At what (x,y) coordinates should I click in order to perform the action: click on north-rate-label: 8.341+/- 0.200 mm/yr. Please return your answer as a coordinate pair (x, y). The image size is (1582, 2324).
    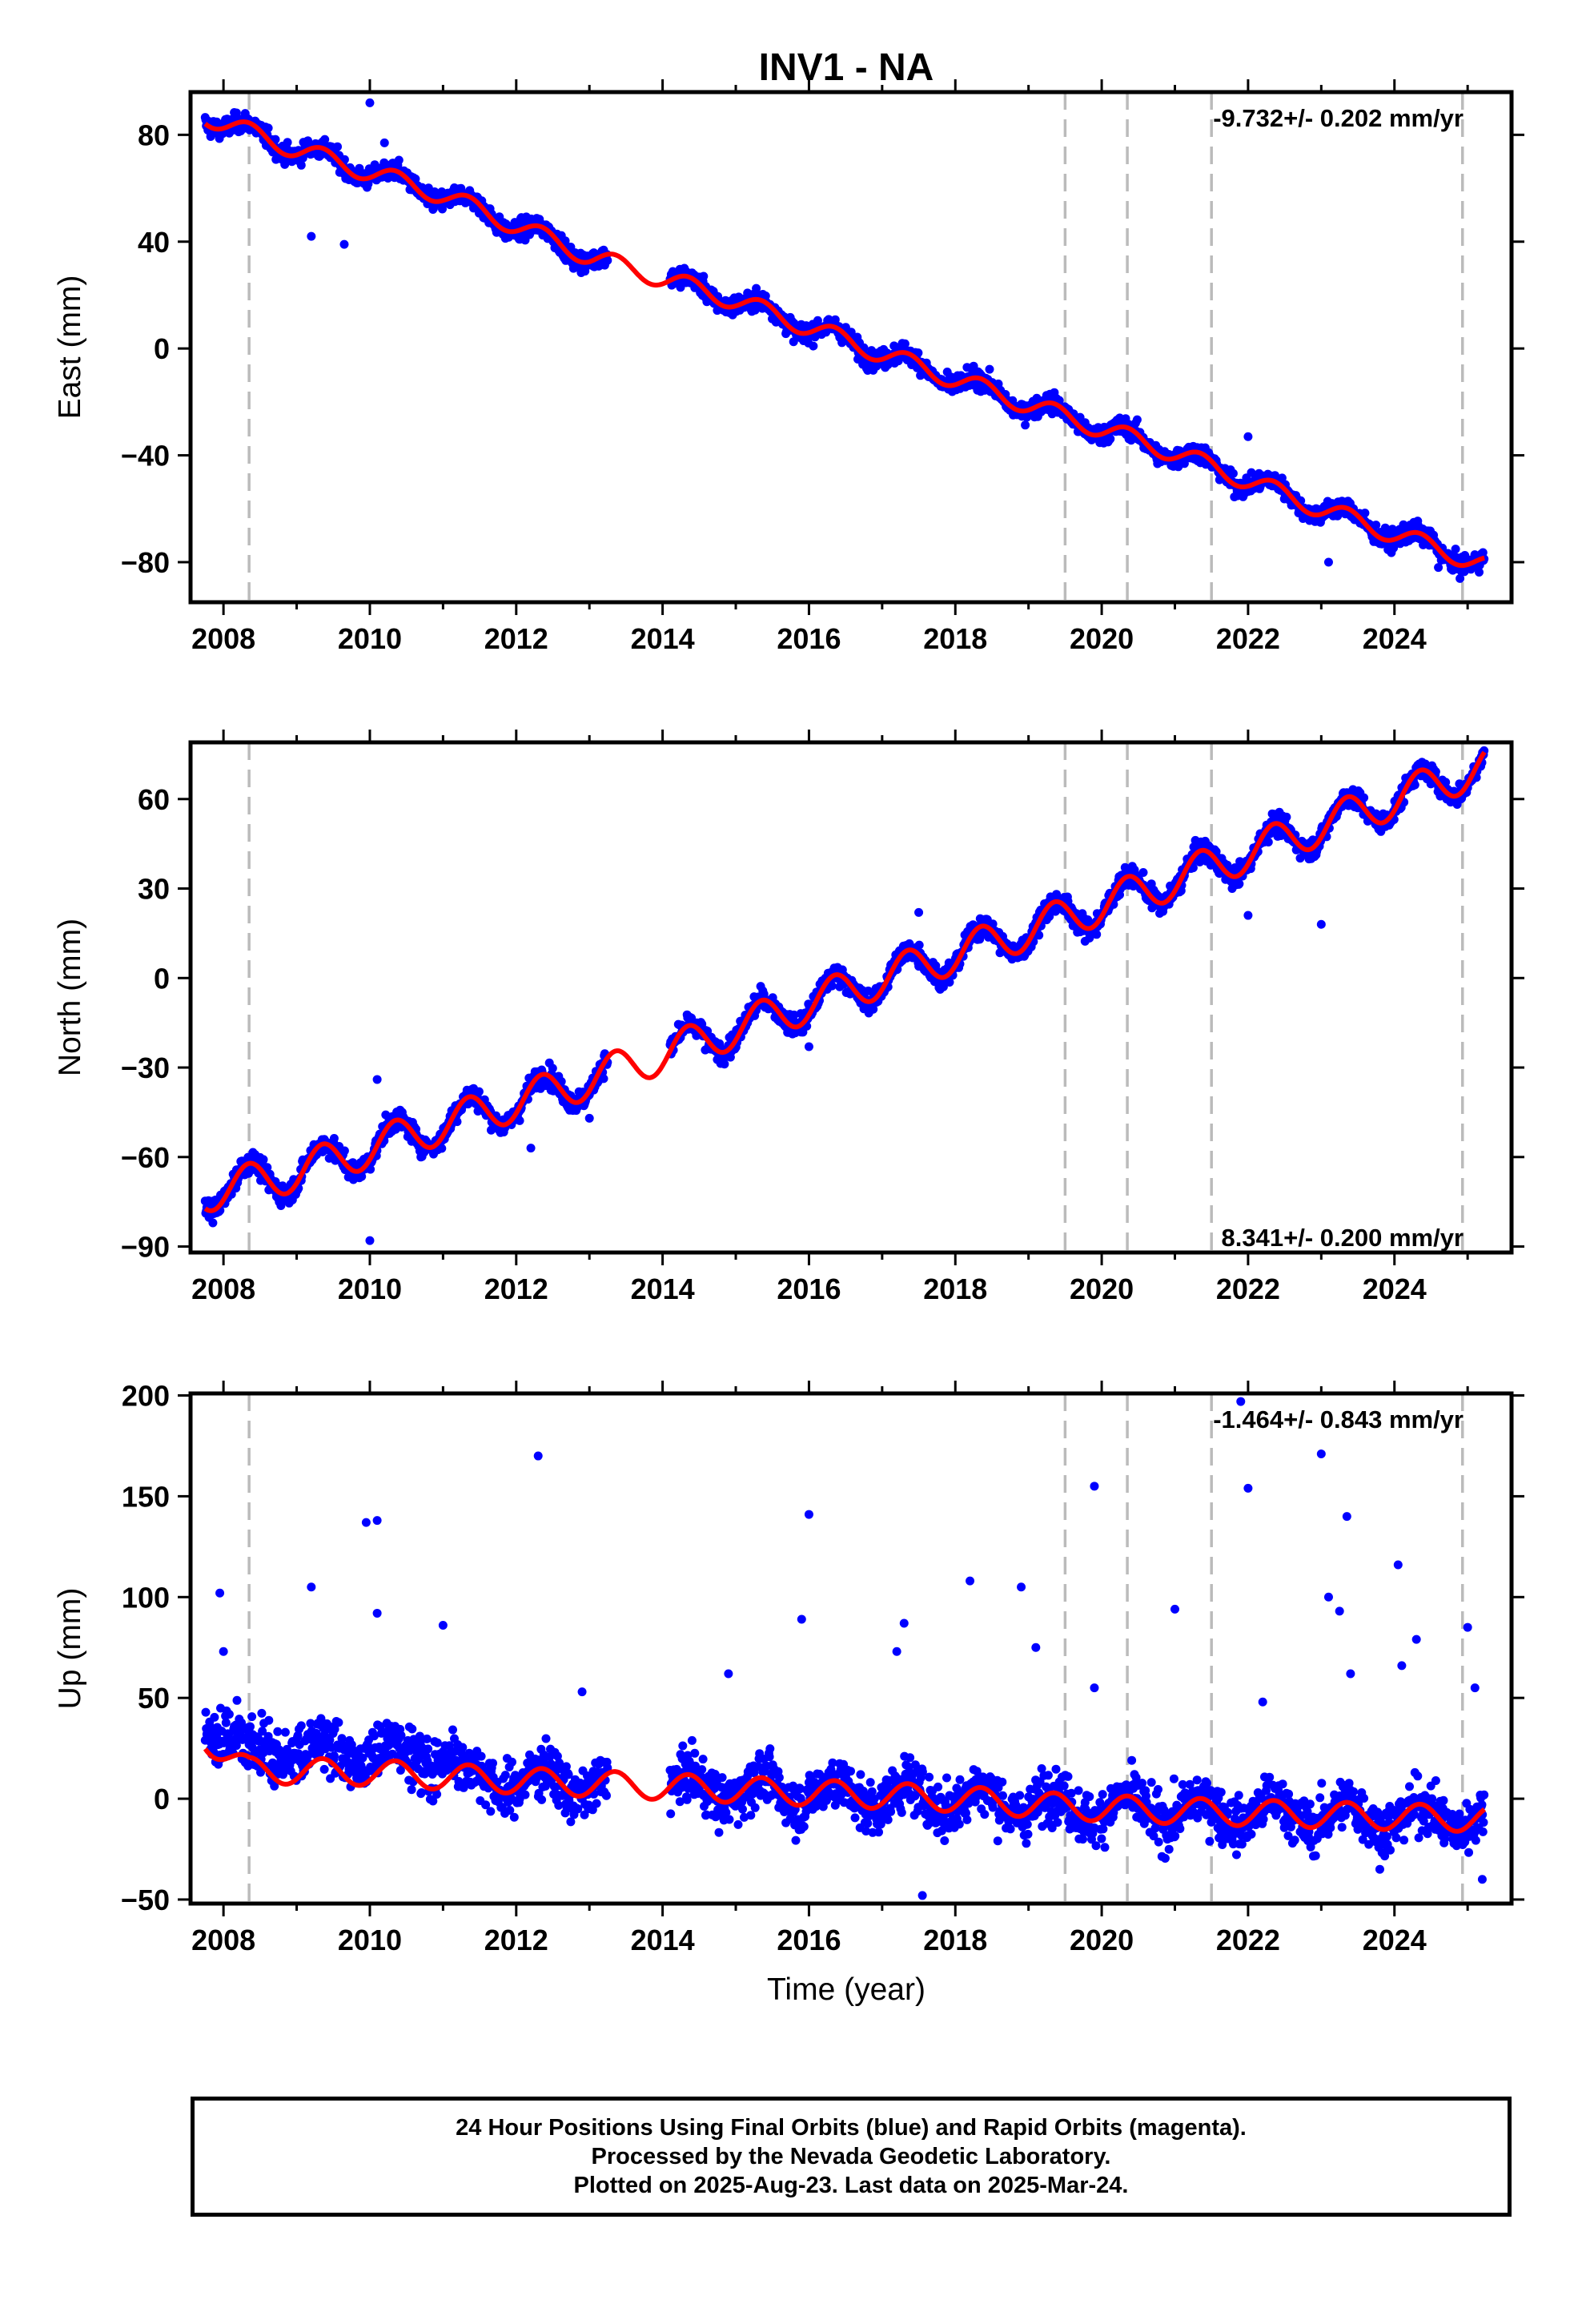
    Looking at the image, I should click on (1343, 1238).